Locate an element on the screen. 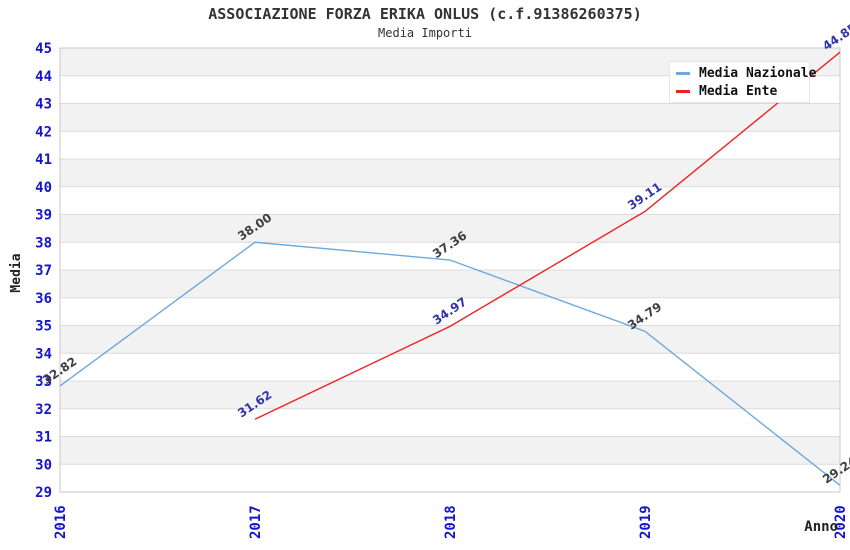 The height and width of the screenshot is (550, 850). y-tick-label: 36 is located at coordinates (43, 299).